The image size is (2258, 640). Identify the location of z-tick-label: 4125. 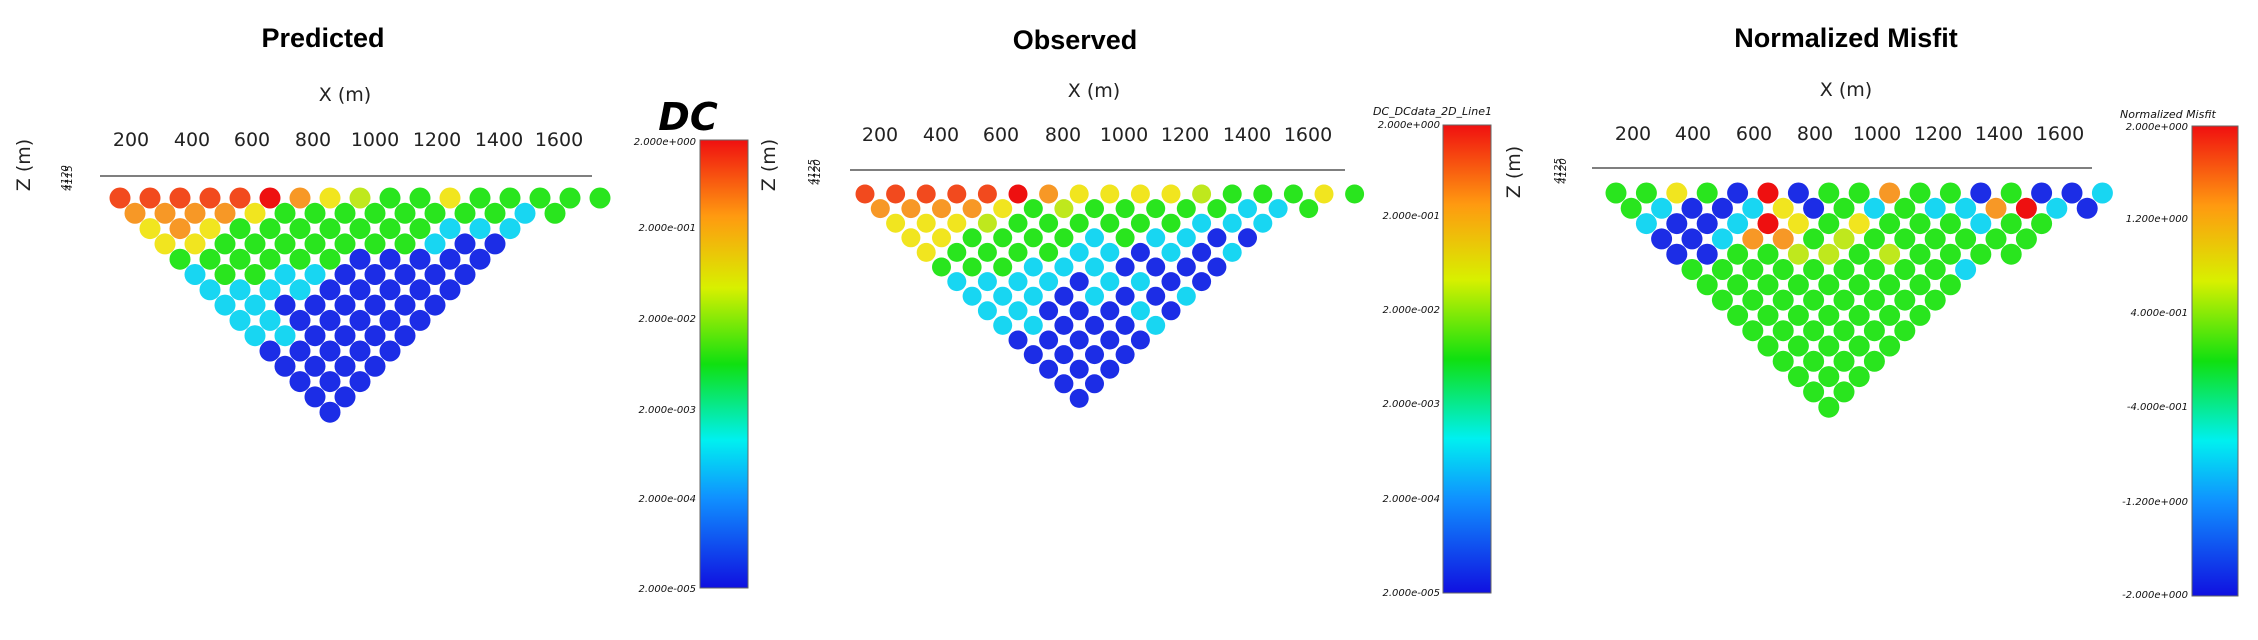
(1558, 170).